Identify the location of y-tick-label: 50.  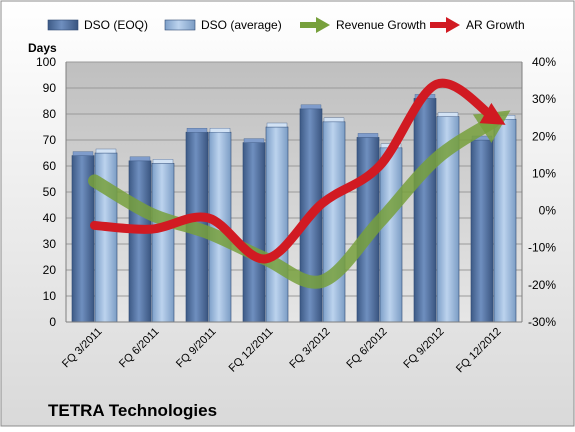
(50, 192).